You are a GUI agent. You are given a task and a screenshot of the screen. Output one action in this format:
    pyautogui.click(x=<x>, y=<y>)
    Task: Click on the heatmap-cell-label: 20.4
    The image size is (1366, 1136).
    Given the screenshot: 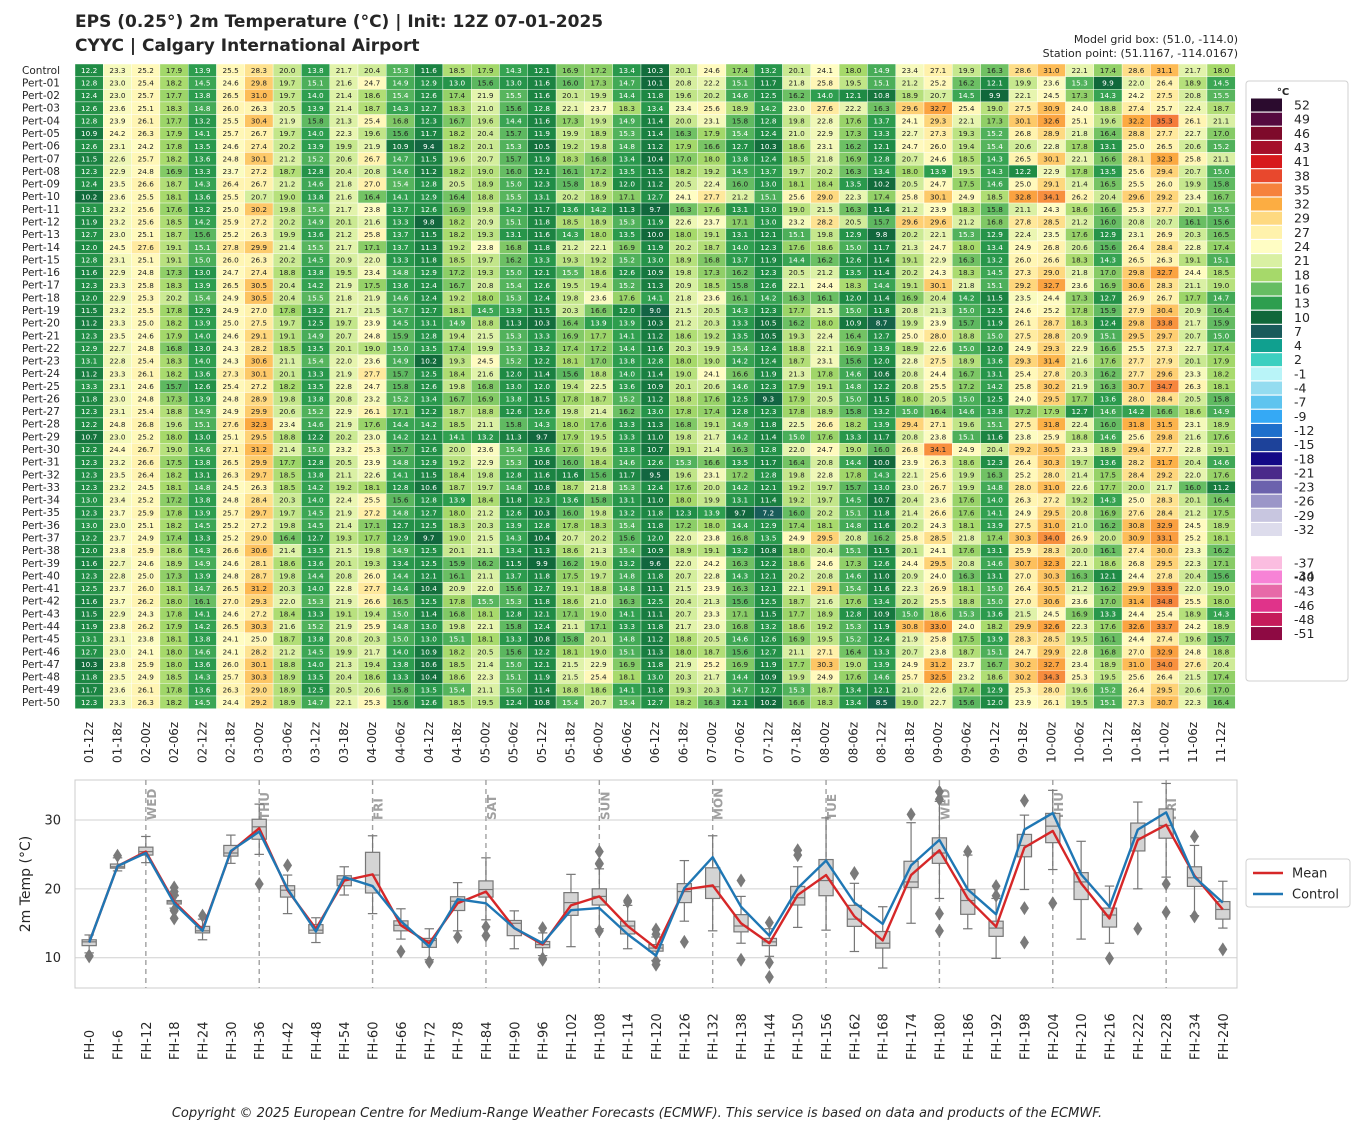 What is the action you would take?
    pyautogui.click(x=372, y=70)
    